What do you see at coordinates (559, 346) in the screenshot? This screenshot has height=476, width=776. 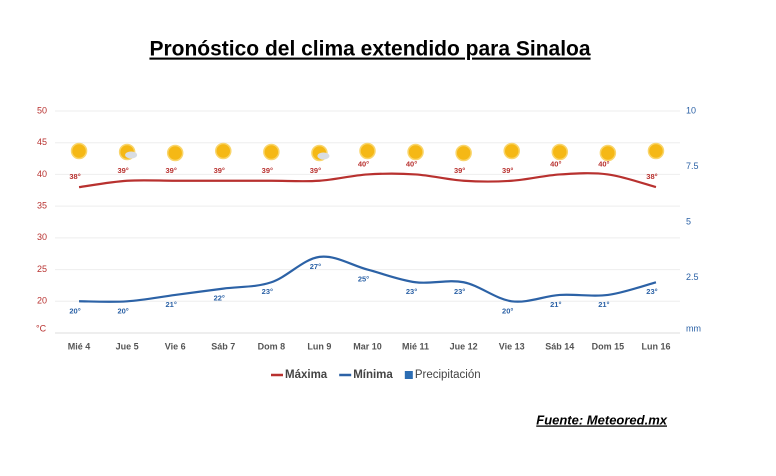 I see `x-tick-label: Sáb 14` at bounding box center [559, 346].